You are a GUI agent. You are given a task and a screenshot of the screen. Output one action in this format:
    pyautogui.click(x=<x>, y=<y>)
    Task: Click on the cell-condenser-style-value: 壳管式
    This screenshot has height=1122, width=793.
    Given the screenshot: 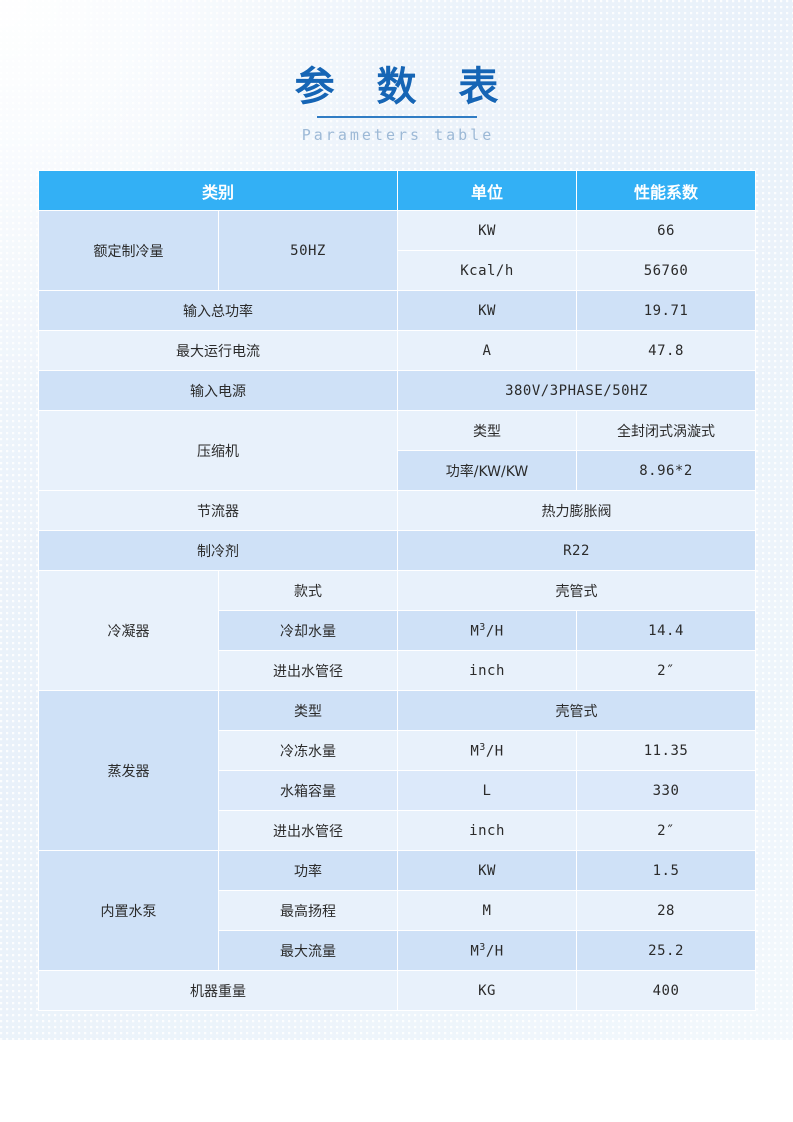 What is the action you would take?
    pyautogui.click(x=577, y=590)
    